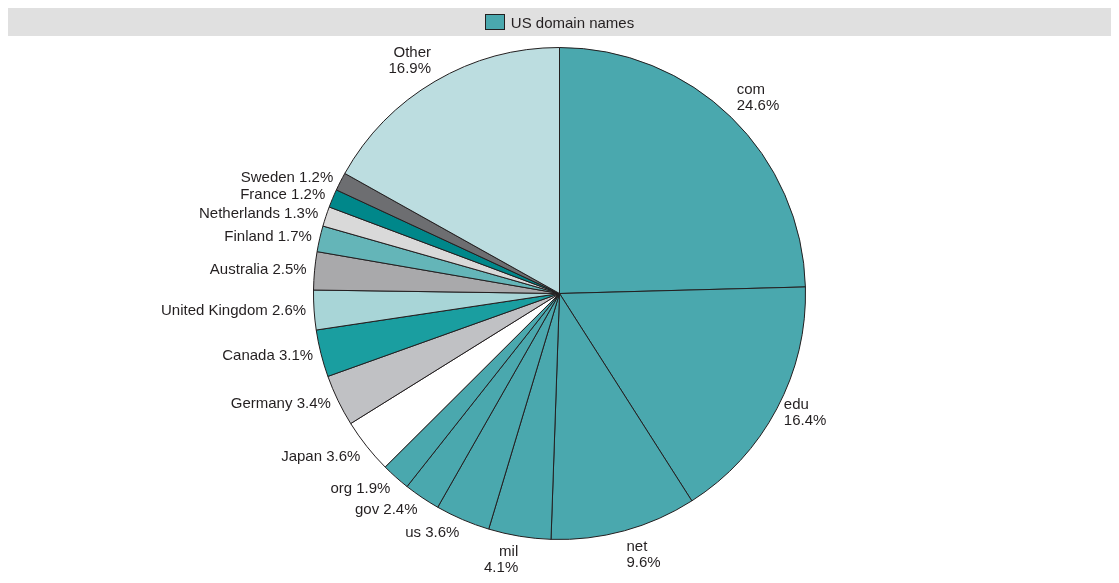  Describe the element at coordinates (509, 551) in the screenshot. I see `slice-label: mil` at that location.